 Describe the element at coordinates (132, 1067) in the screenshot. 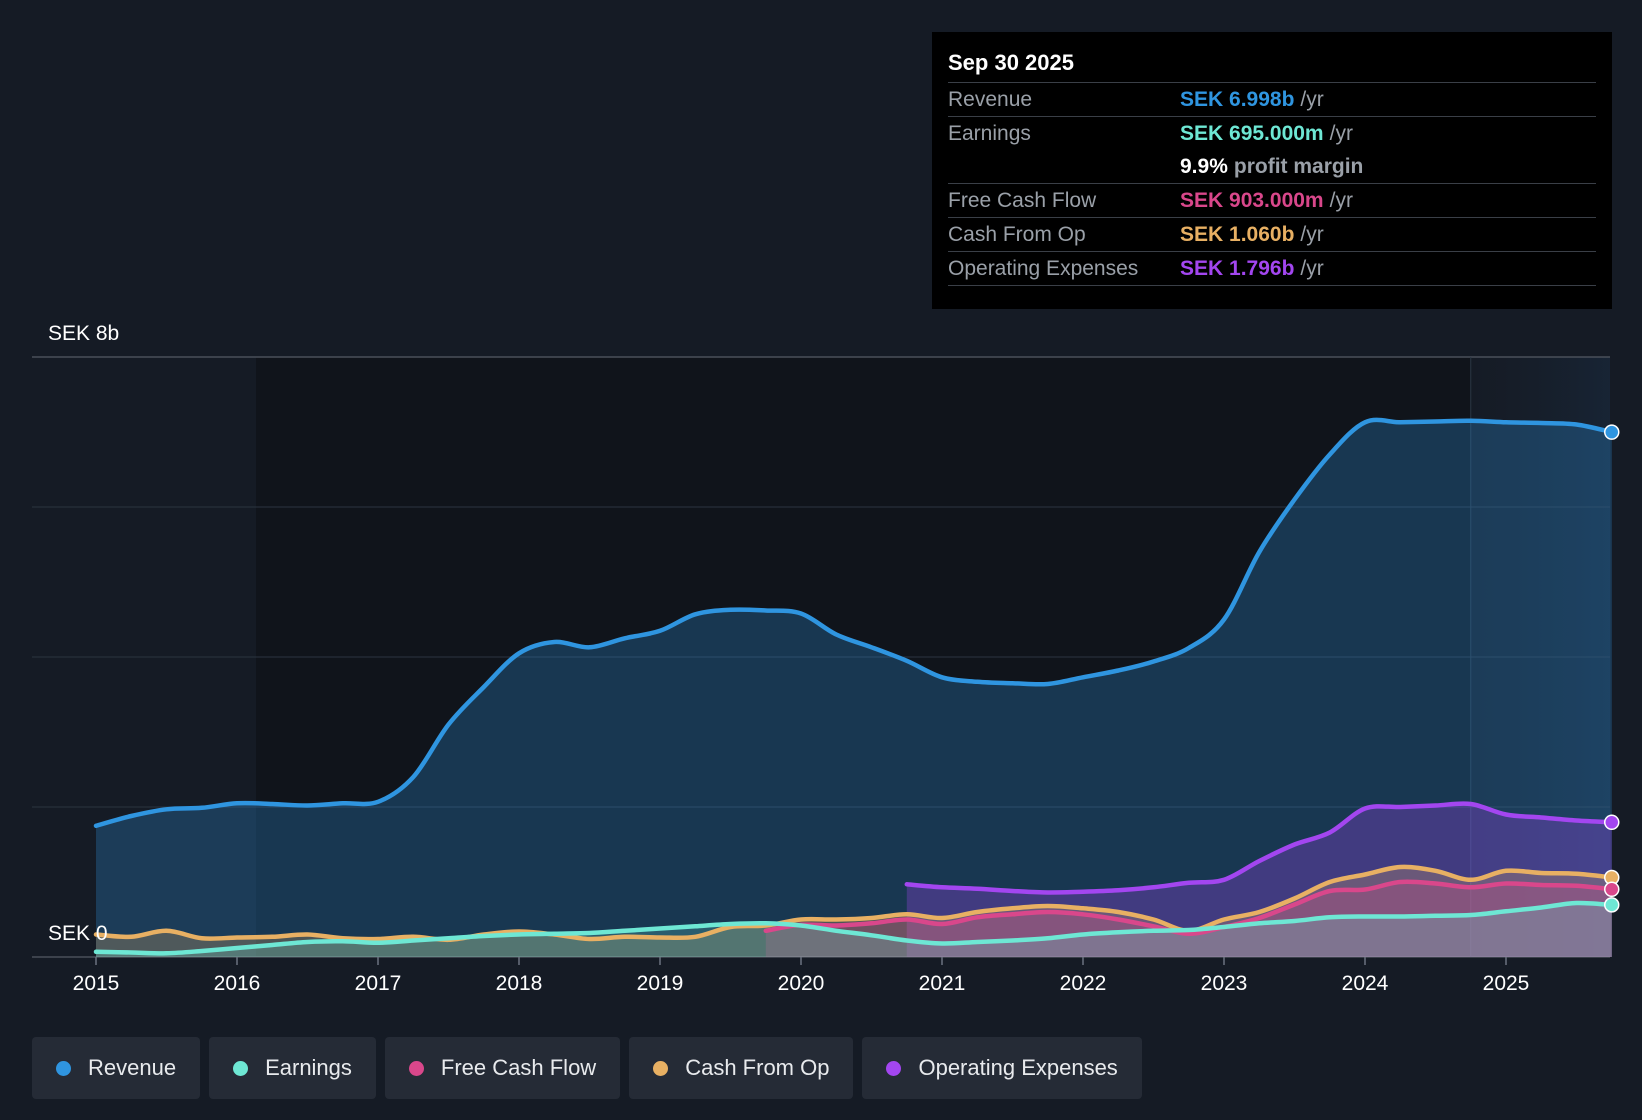

I see `legend-label: Revenue` at that location.